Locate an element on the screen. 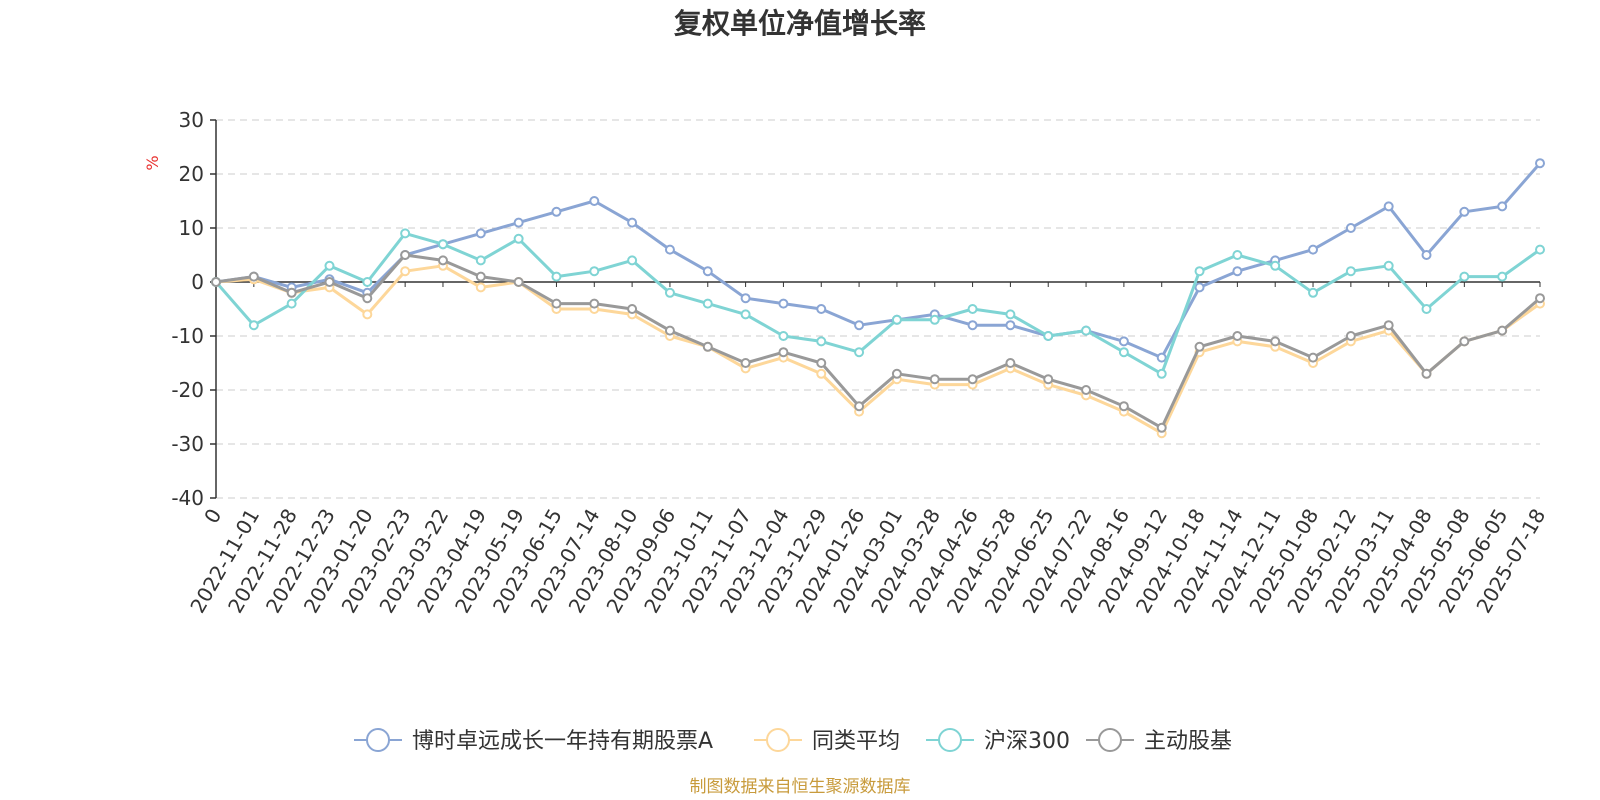 This screenshot has height=800, width=1600. legend-item: 同类平均 is located at coordinates (827, 741).